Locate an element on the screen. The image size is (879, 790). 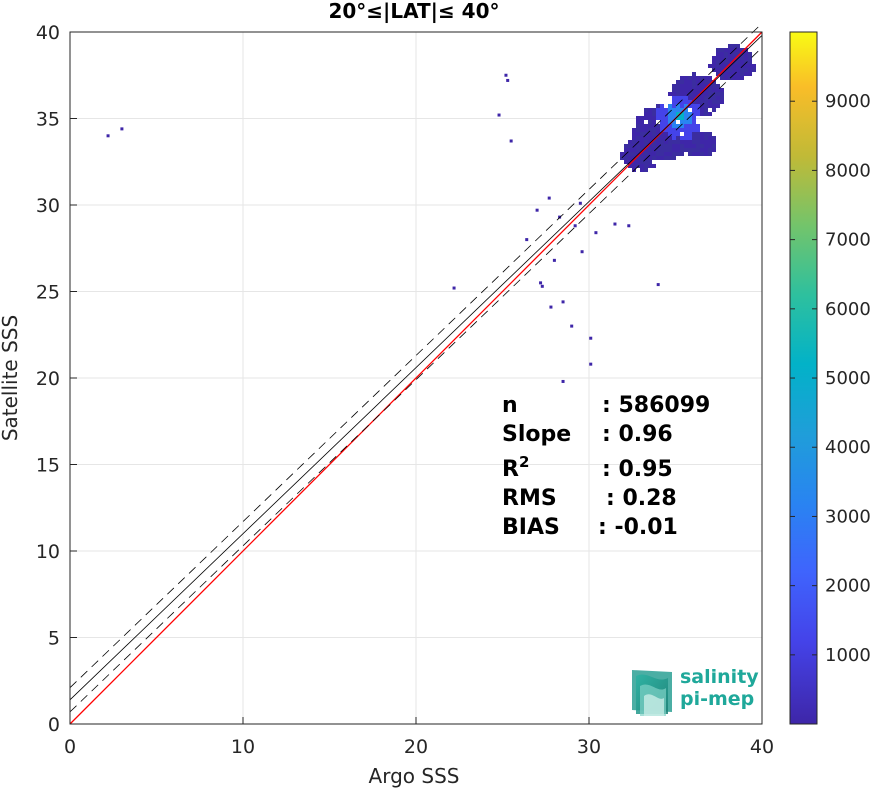
stat-label: RMS is located at coordinates (529, 498).